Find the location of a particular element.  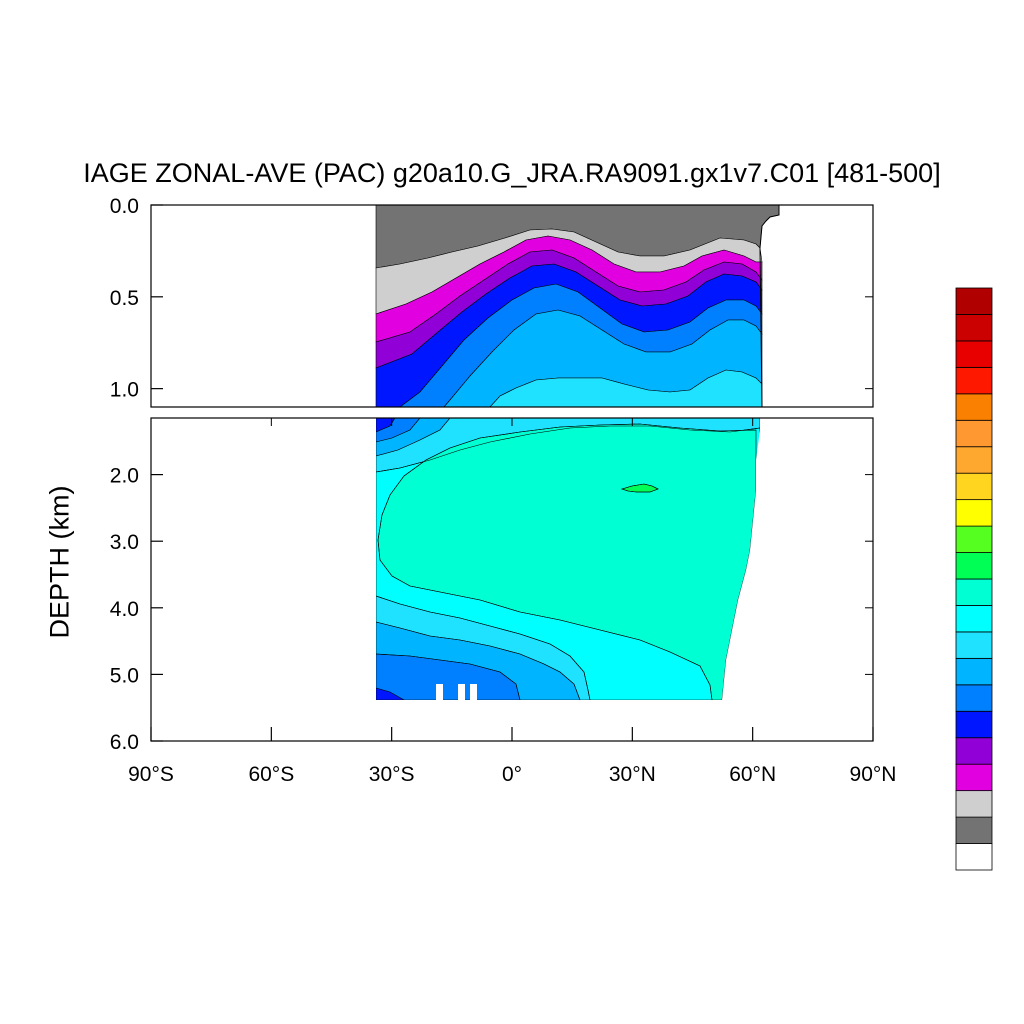

lower-y-tick-label-0: 2.0 is located at coordinates (124, 476).